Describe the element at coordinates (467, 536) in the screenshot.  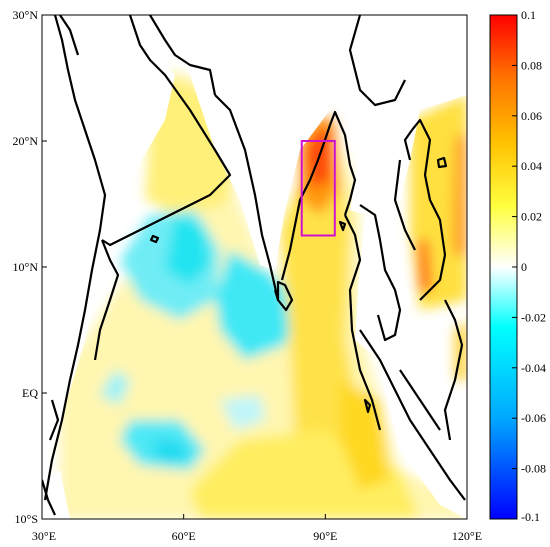
I see `x-tick-label: 120°E` at that location.